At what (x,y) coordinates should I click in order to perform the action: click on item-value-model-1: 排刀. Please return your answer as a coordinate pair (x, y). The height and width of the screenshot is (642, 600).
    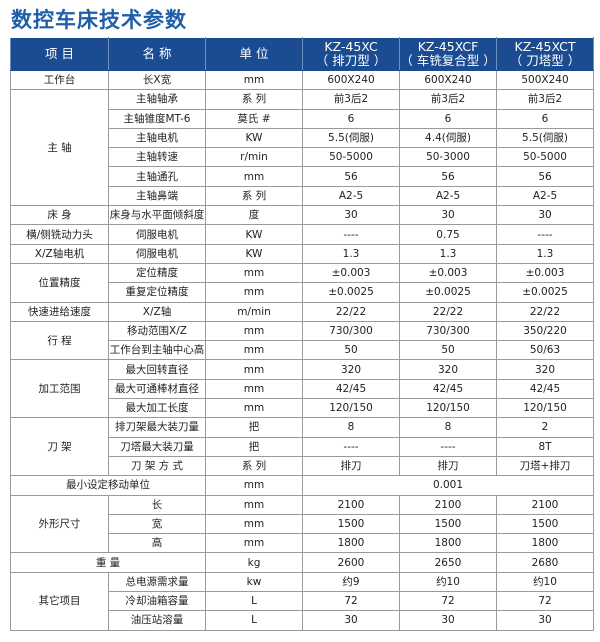
    Looking at the image, I should click on (351, 466).